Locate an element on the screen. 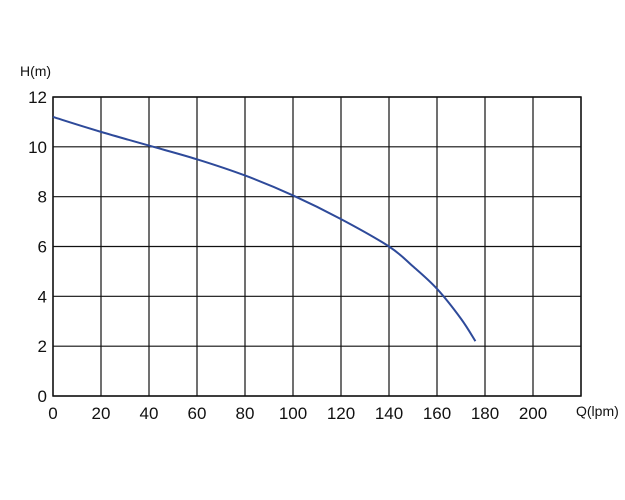 The height and width of the screenshot is (500, 625). x-tick-label: 100 is located at coordinates (293, 413).